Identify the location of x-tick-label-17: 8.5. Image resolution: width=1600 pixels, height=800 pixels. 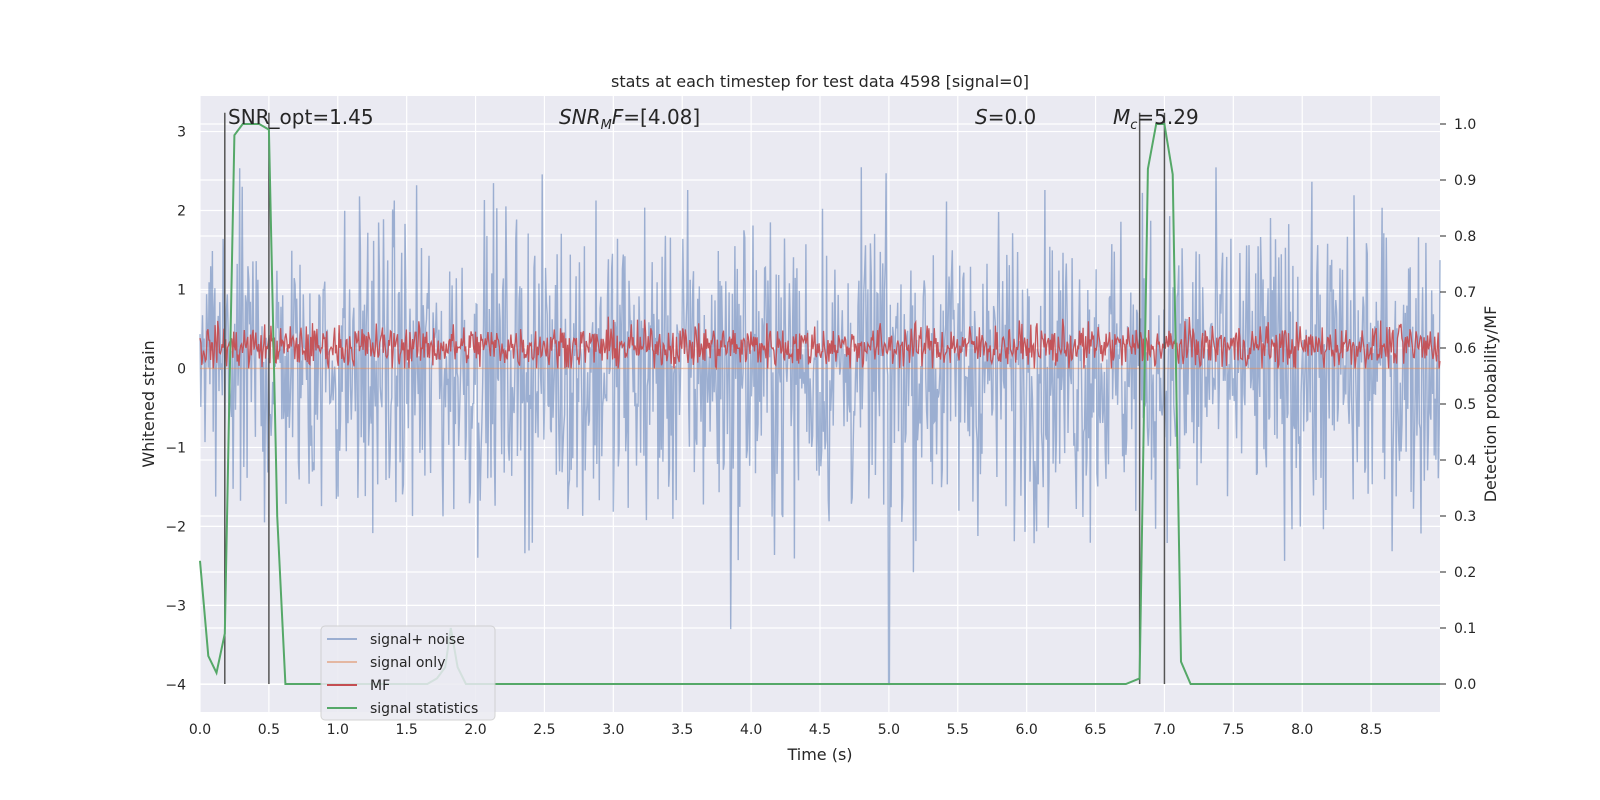
(1371, 730).